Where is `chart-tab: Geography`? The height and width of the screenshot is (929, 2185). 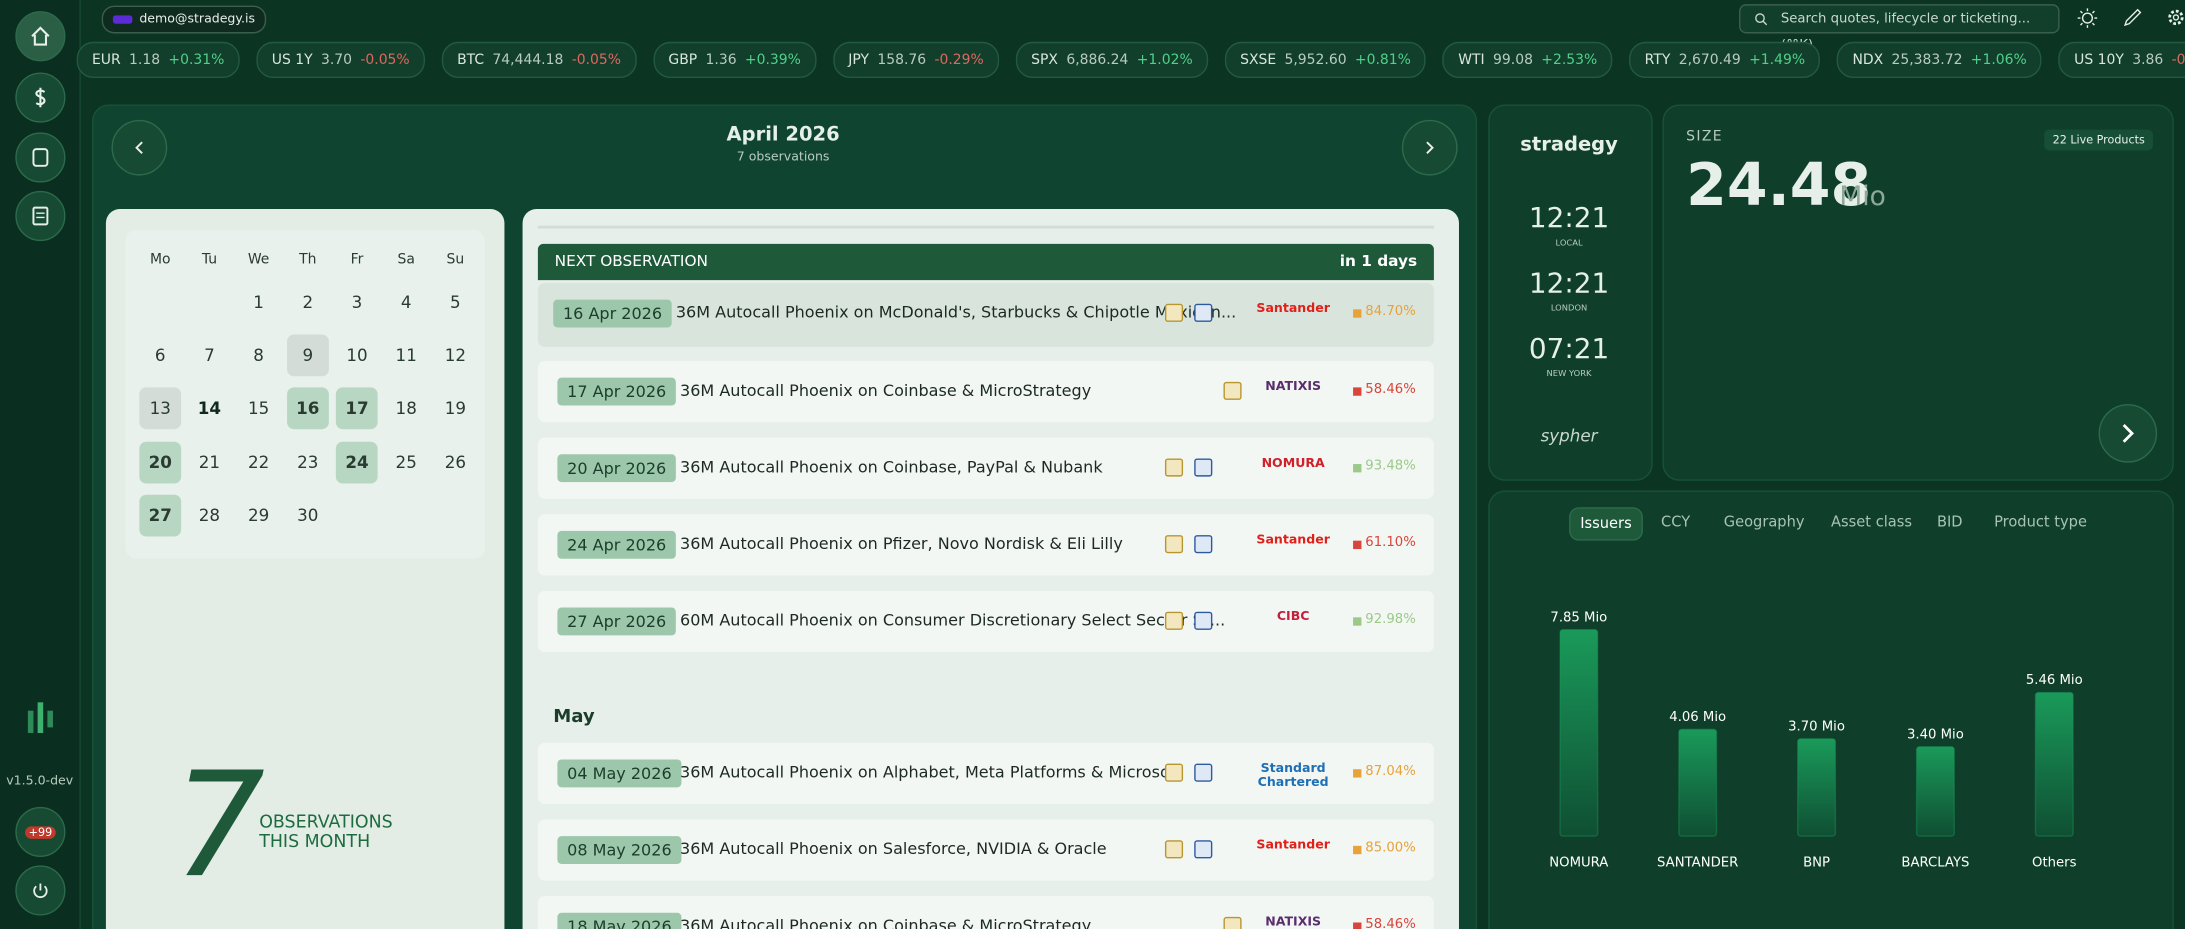 chart-tab: Geography is located at coordinates (1764, 522).